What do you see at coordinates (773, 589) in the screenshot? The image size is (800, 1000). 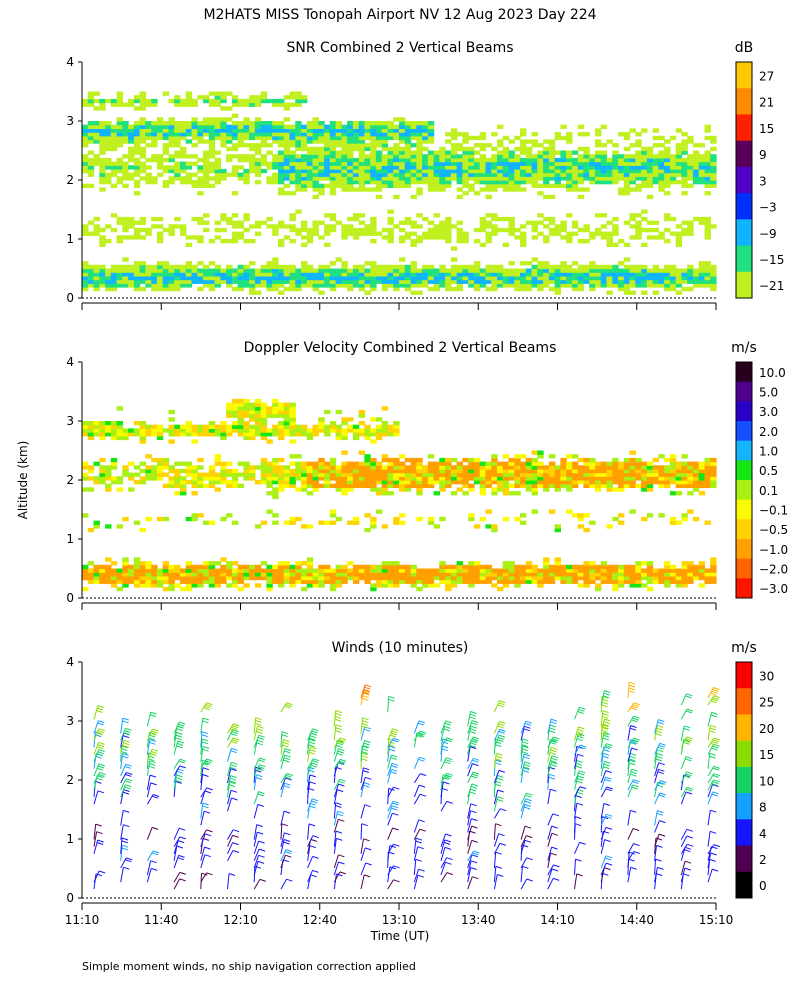 I see `colorbar-label: −3.0` at bounding box center [773, 589].